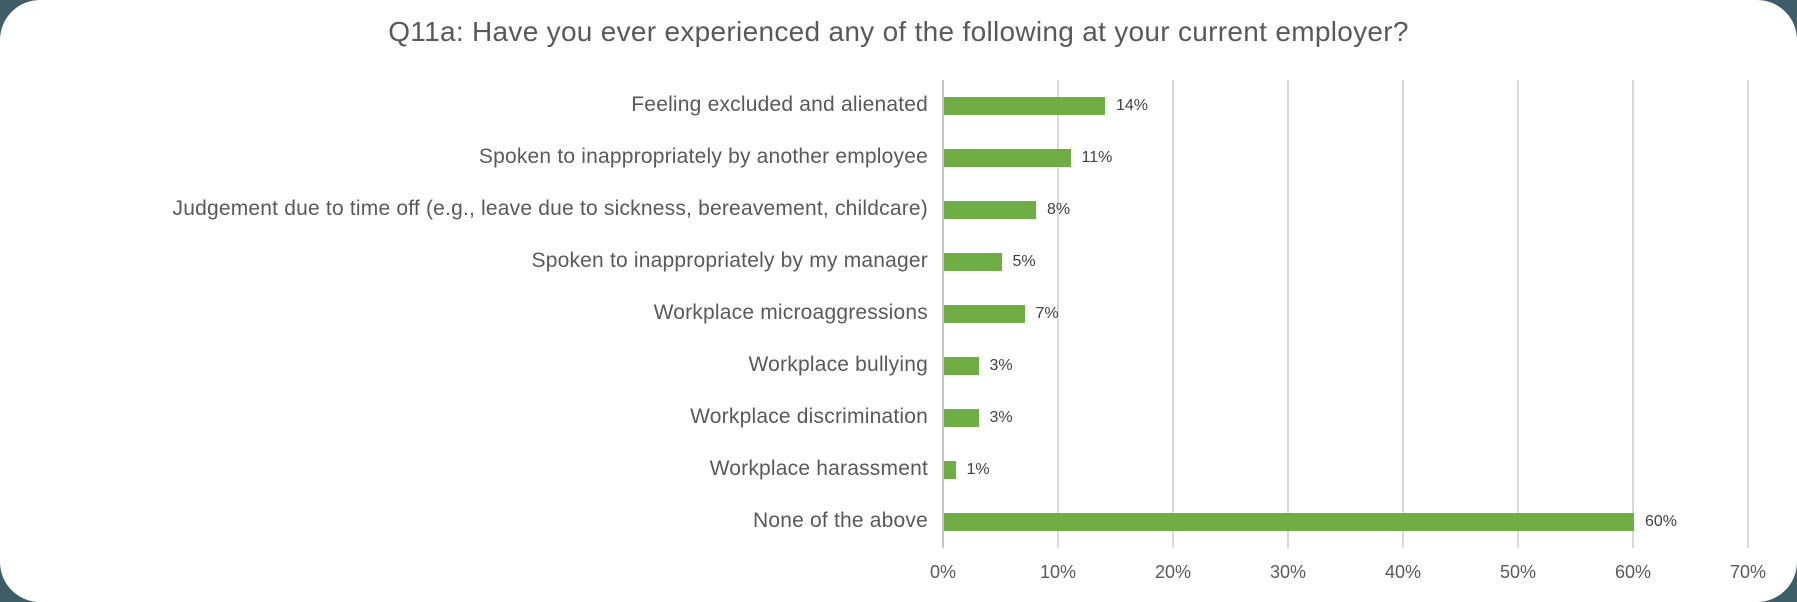 The height and width of the screenshot is (602, 1797). I want to click on x-axis-tick-label: 30%, so click(1288, 572).